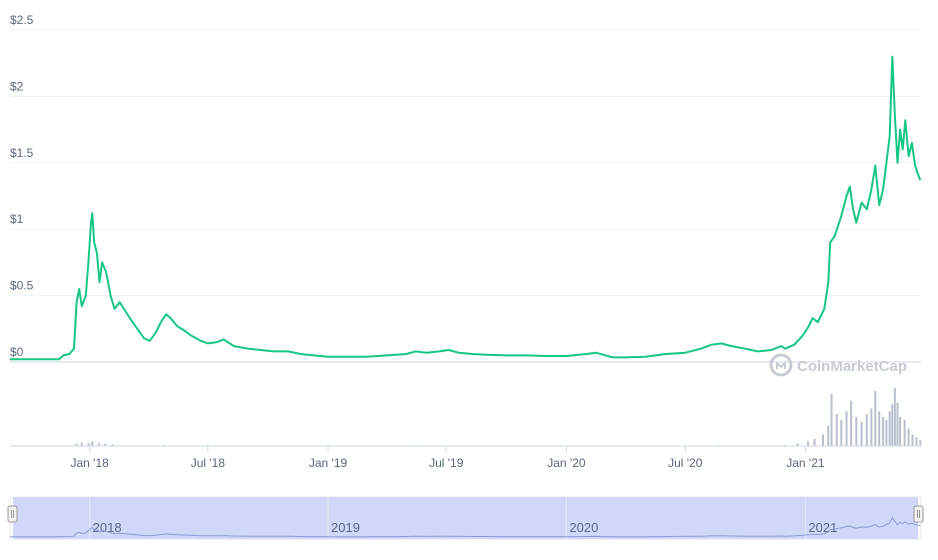  Describe the element at coordinates (12, 514) in the screenshot. I see `navigator-left-handle` at that location.